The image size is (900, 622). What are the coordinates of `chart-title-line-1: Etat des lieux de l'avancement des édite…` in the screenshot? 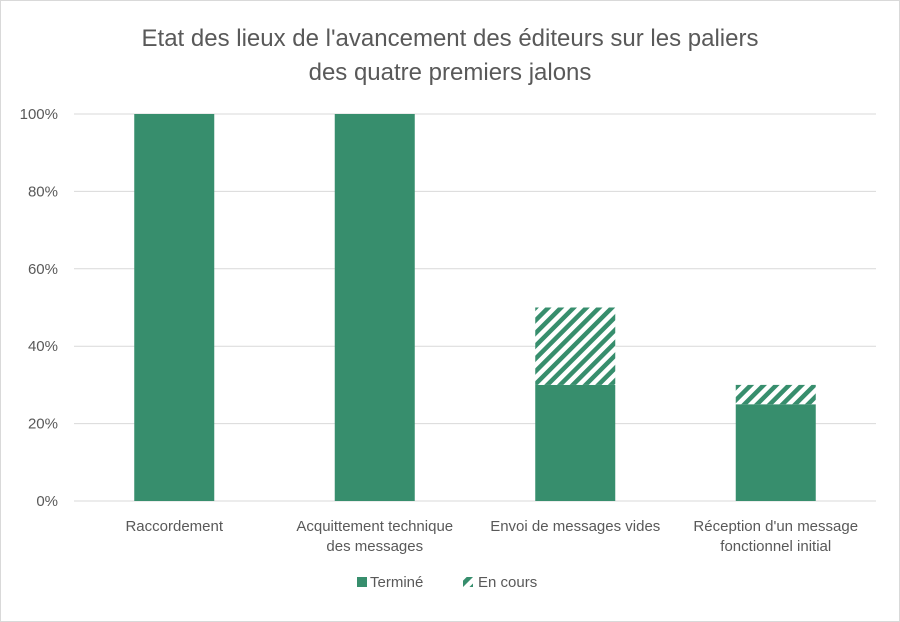 It's located at (450, 38).